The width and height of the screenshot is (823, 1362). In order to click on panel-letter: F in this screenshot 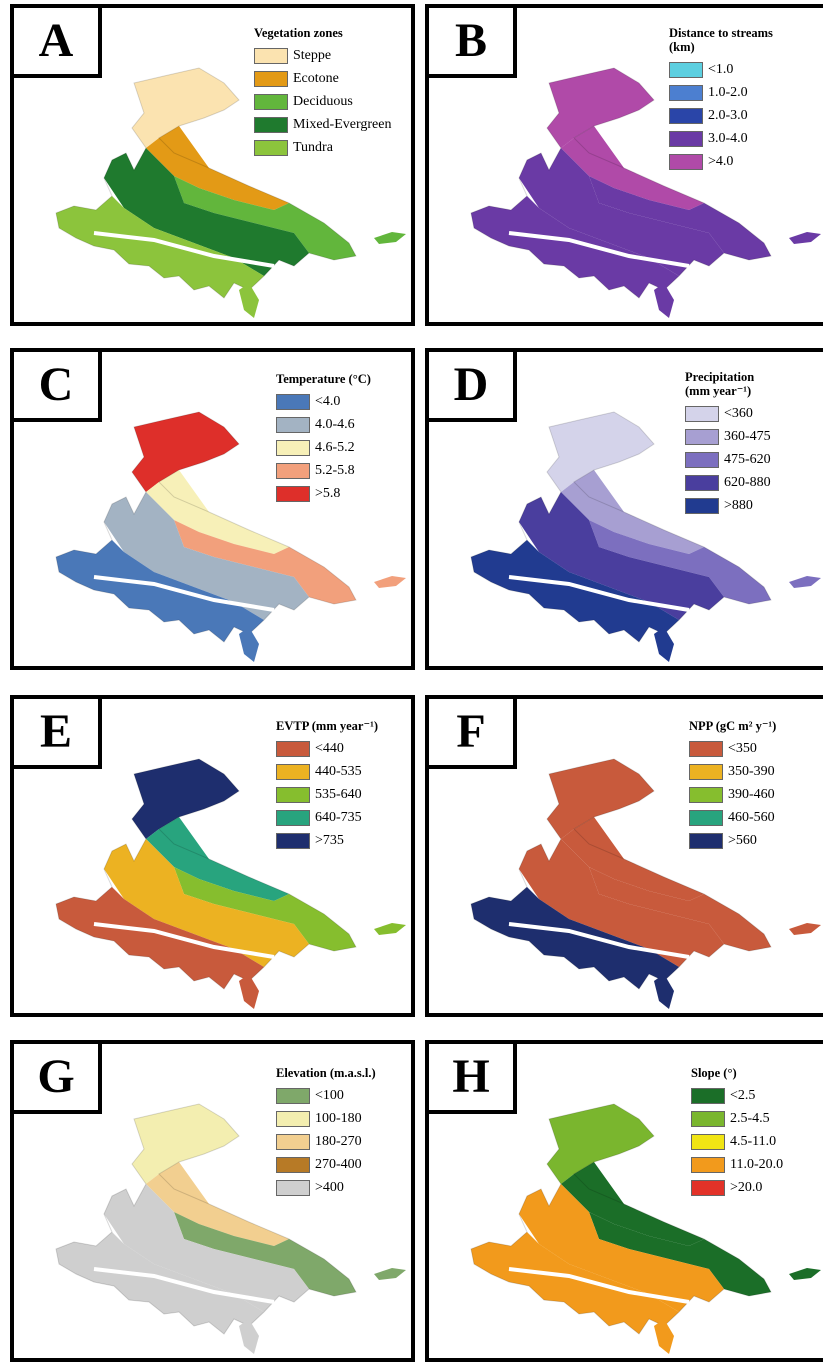, I will do `click(473, 734)`.